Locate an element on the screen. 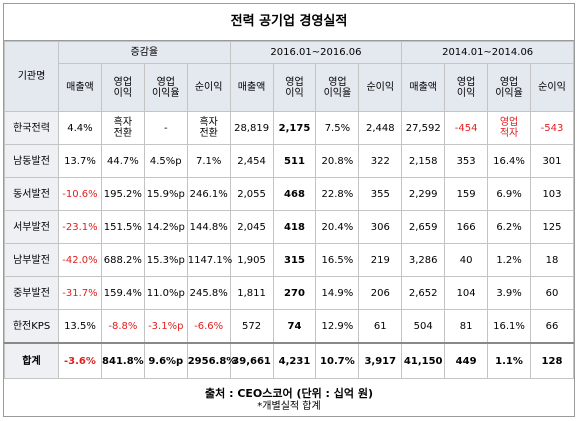  cell: -6.6% is located at coordinates (208, 326).